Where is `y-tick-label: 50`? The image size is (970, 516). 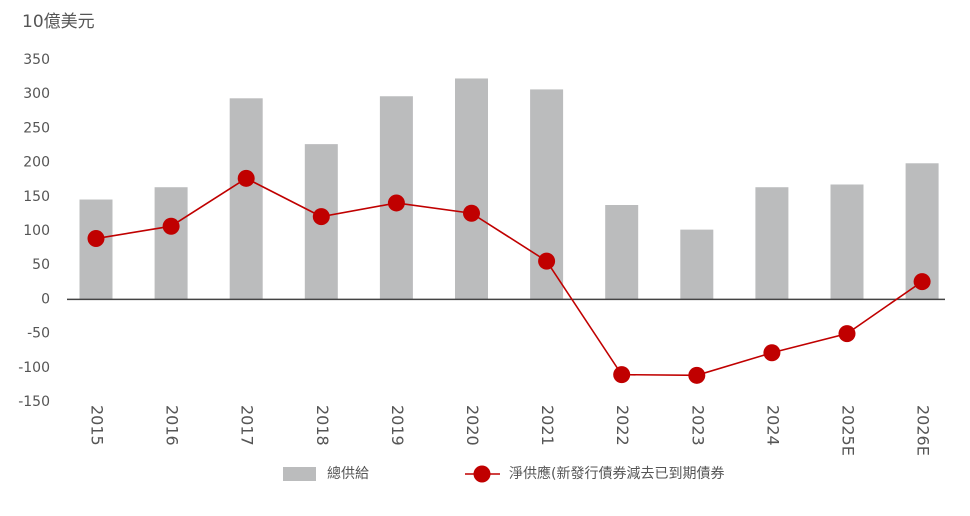
y-tick-label: 50 is located at coordinates (41, 265).